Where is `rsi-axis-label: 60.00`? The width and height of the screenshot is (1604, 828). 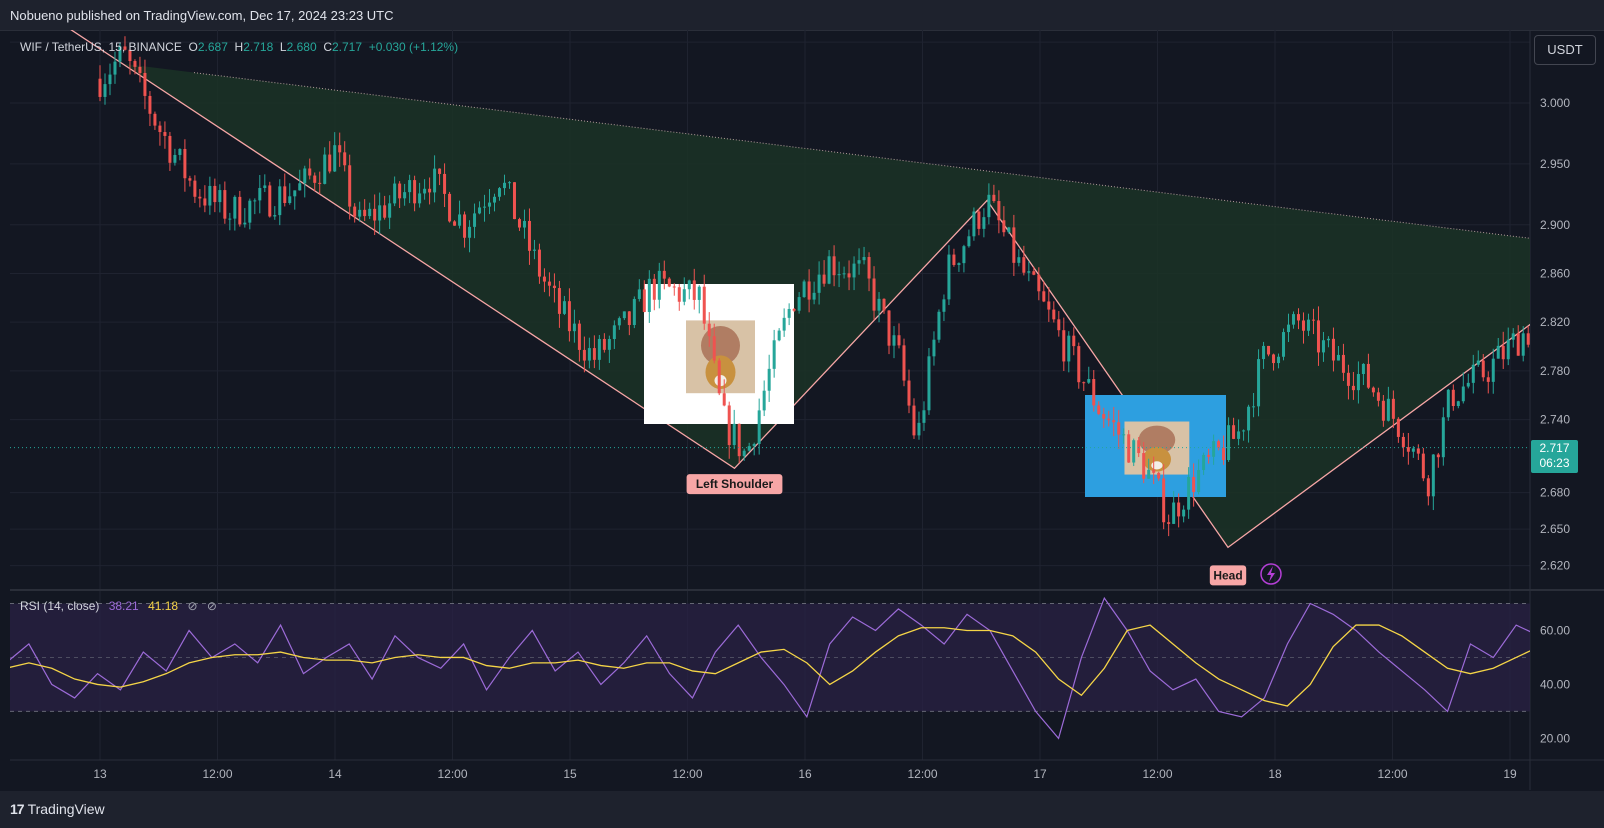
rsi-axis-label: 60.00 is located at coordinates (1555, 630).